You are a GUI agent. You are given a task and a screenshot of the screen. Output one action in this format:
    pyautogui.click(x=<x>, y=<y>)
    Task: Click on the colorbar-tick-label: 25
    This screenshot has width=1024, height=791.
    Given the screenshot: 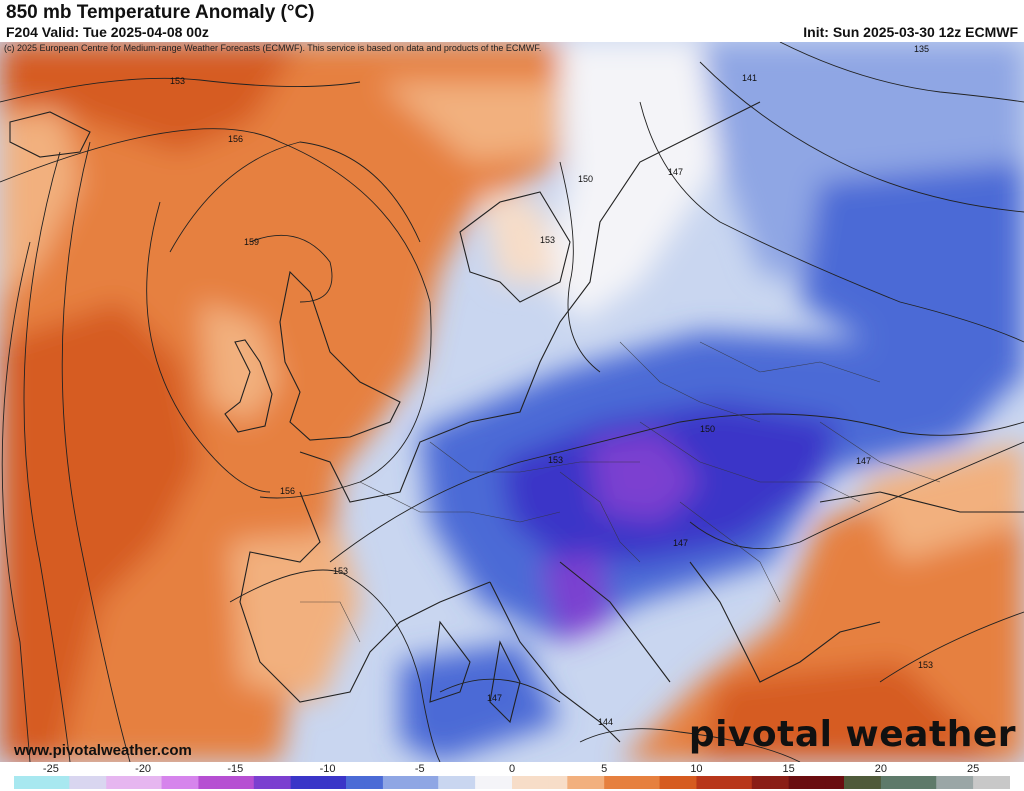 What is the action you would take?
    pyautogui.click(x=973, y=769)
    